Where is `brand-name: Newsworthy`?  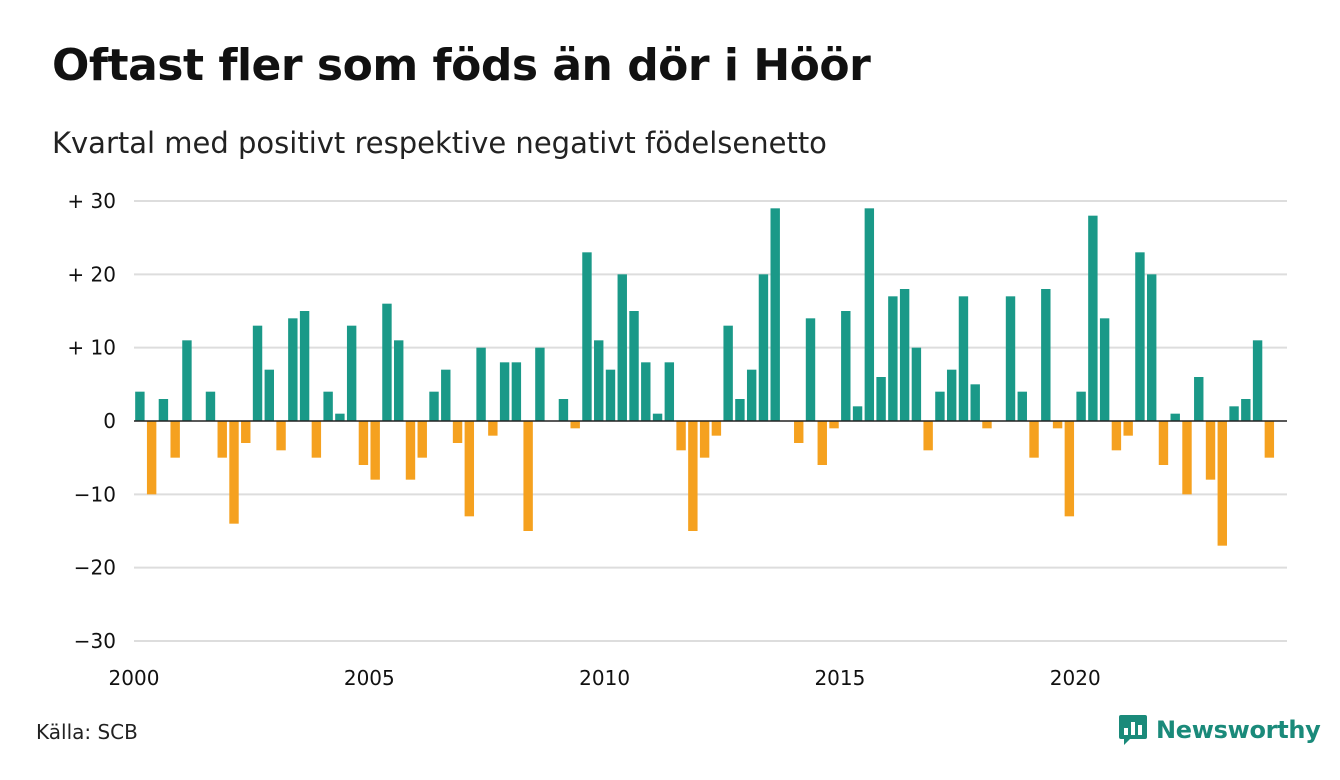
brand-name: Newsworthy is located at coordinates (1238, 730).